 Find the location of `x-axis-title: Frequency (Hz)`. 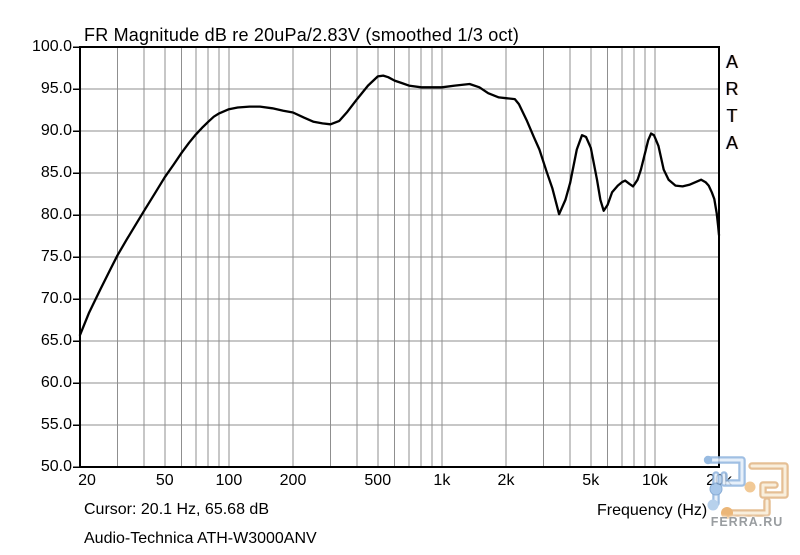

x-axis-title: Frequency (Hz) is located at coordinates (652, 510).